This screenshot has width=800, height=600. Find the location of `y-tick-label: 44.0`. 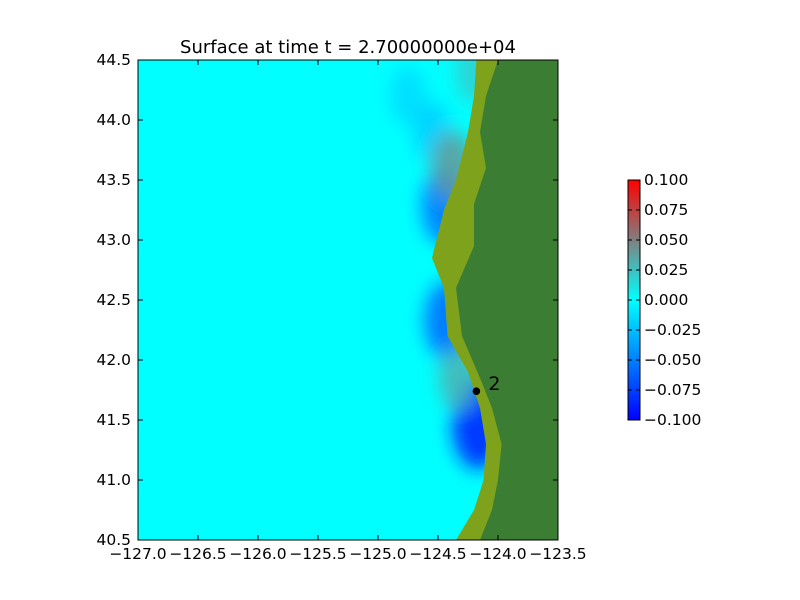

y-tick-label: 44.0 is located at coordinates (113, 120).